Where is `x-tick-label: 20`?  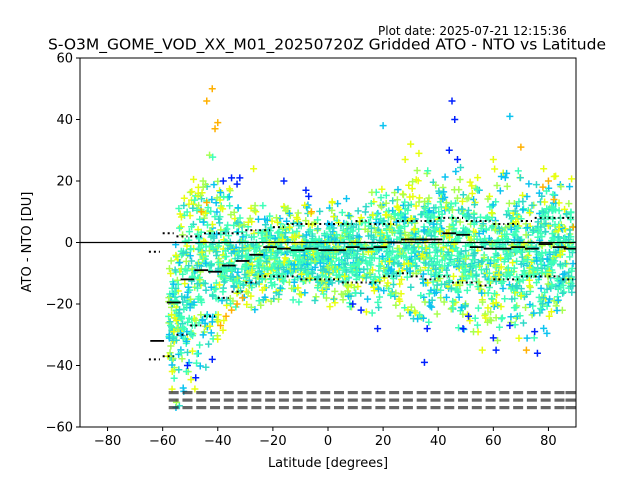 x-tick-label: 20 is located at coordinates (383, 441).